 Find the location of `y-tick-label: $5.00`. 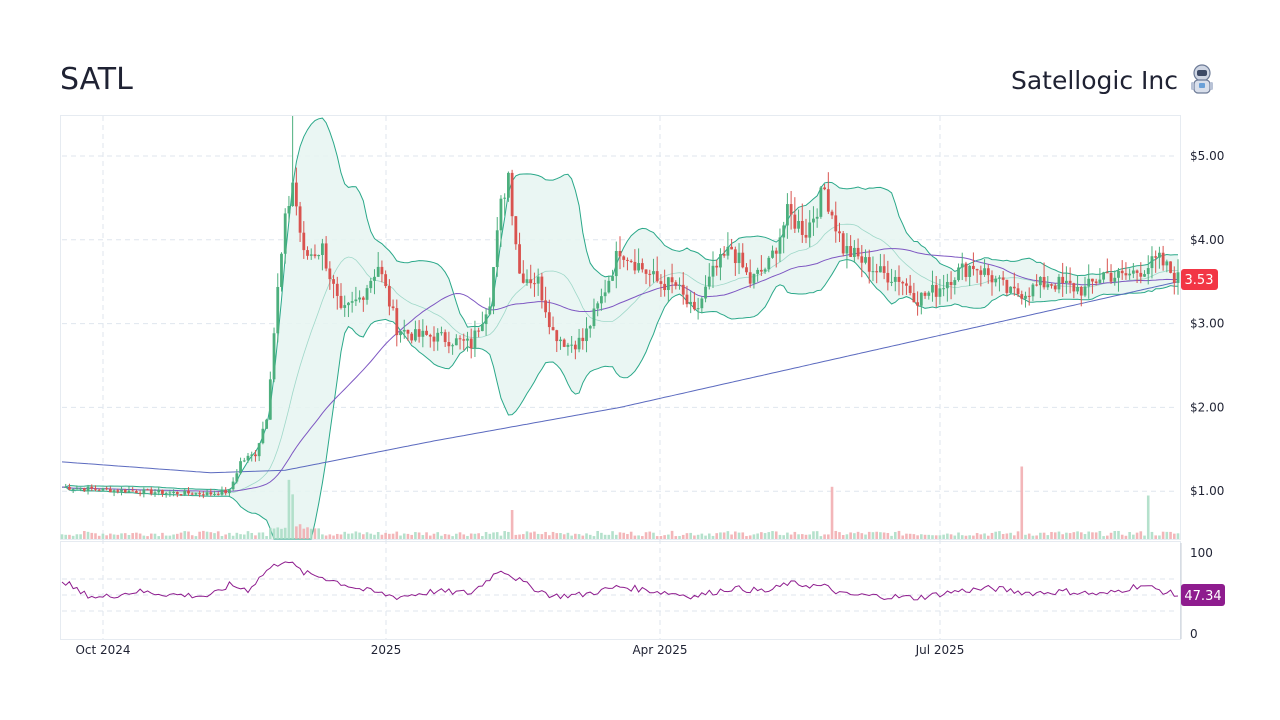

y-tick-label: $5.00 is located at coordinates (1207, 156).